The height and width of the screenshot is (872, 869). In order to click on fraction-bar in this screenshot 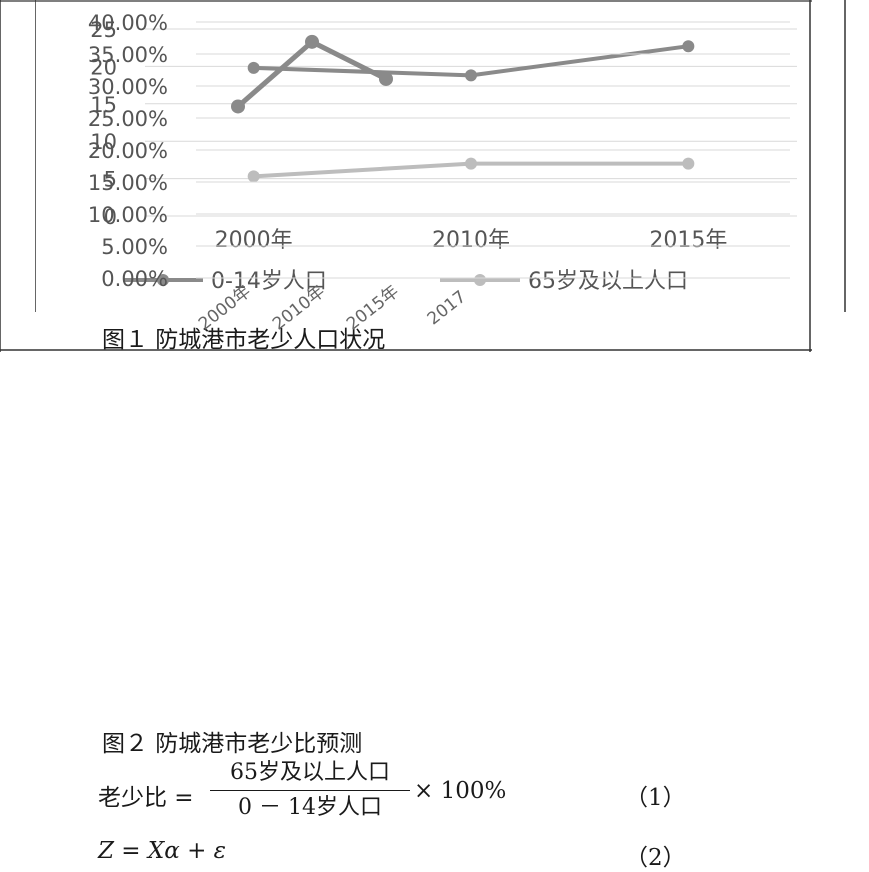, I will do `click(310, 790)`.